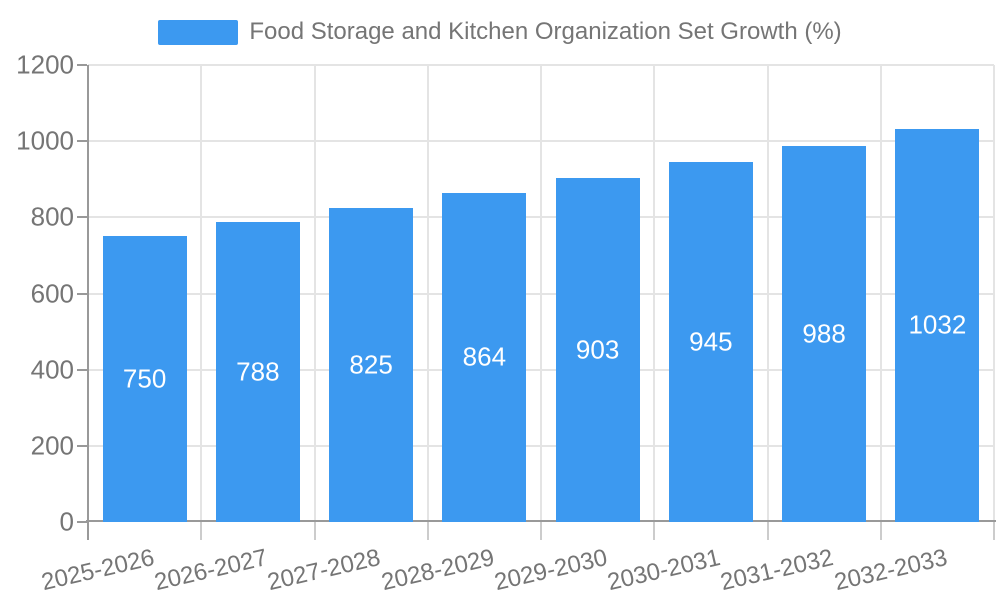 This screenshot has width=1000, height=600. What do you see at coordinates (664, 570) in the screenshot?
I see `x-tick-label: 2030-2031` at bounding box center [664, 570].